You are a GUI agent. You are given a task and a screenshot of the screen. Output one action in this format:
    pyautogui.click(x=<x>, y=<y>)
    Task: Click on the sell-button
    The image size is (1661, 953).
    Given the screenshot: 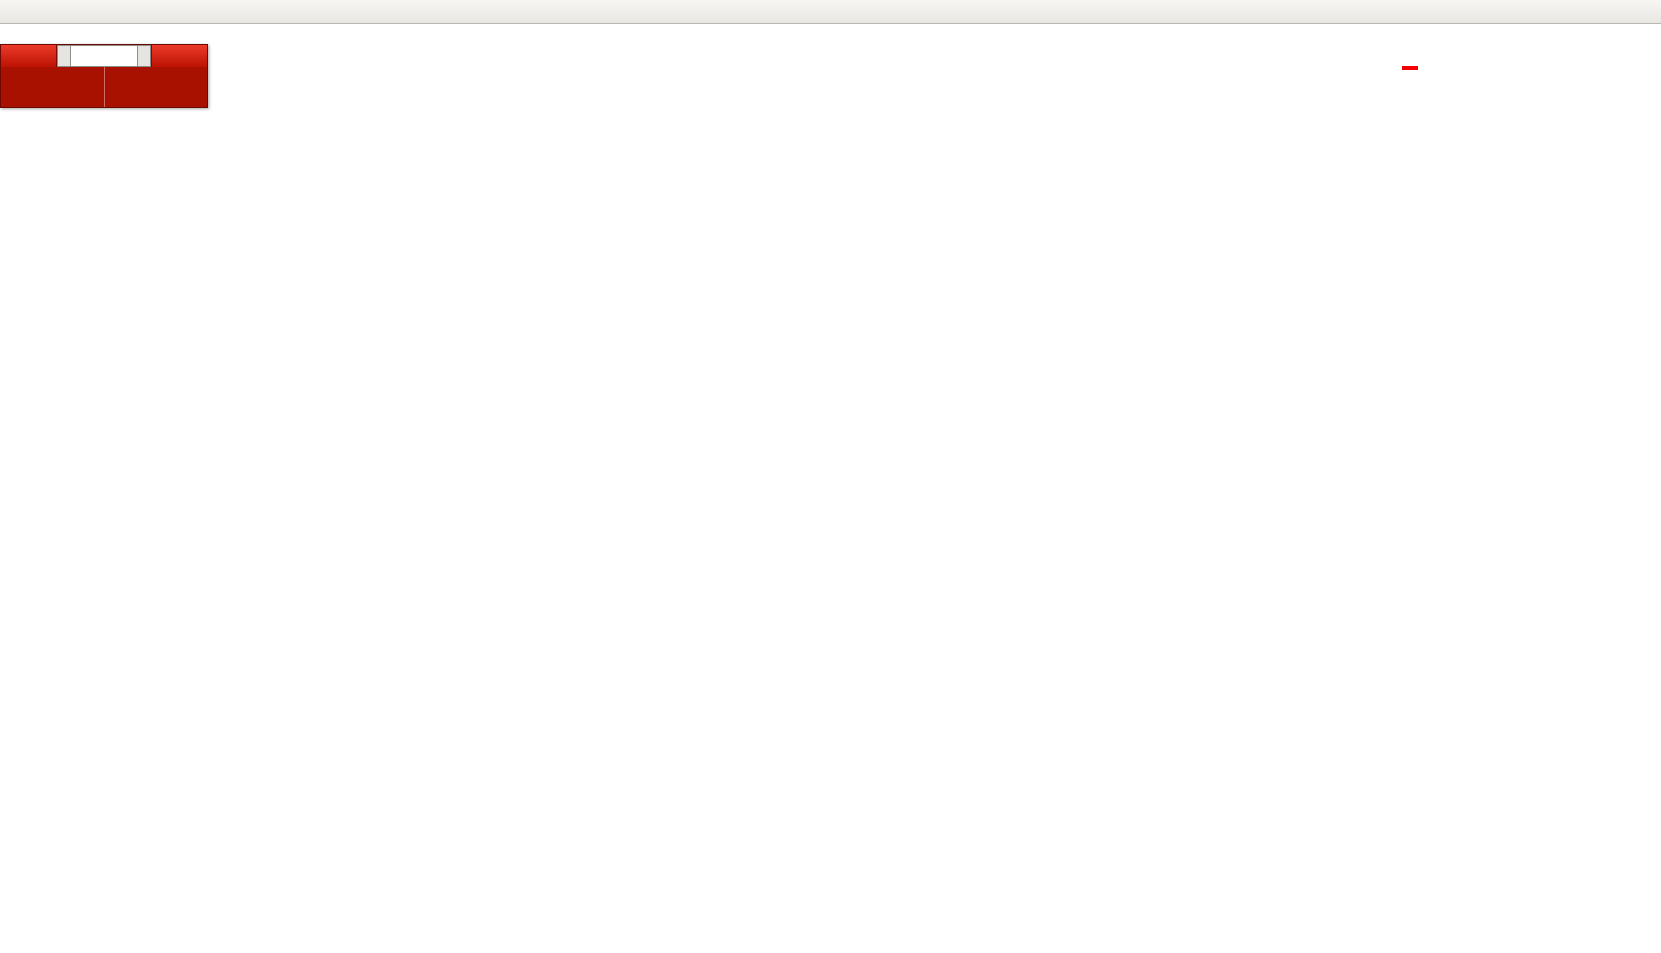 What is the action you would take?
    pyautogui.click(x=29, y=56)
    